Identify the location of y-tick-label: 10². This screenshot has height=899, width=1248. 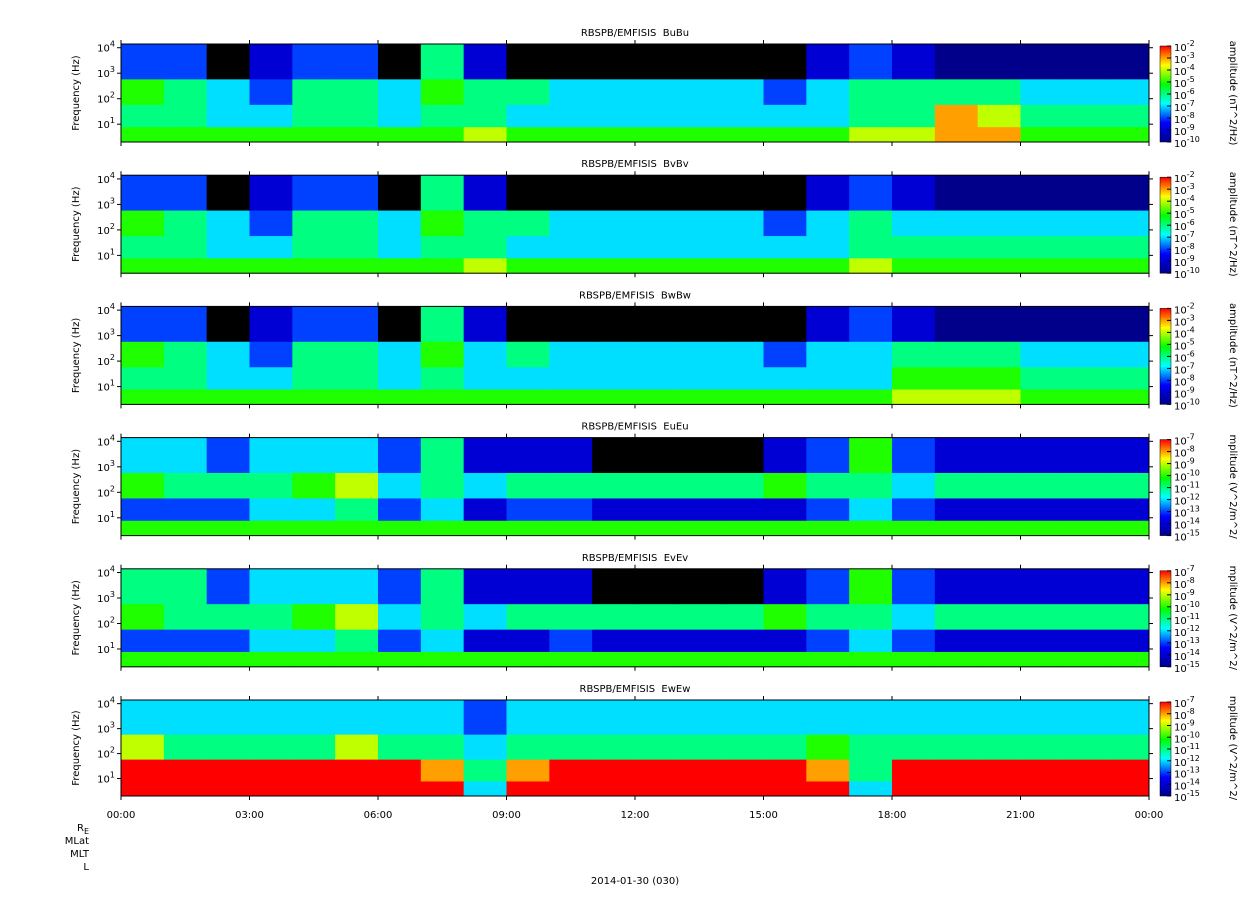
(106, 229).